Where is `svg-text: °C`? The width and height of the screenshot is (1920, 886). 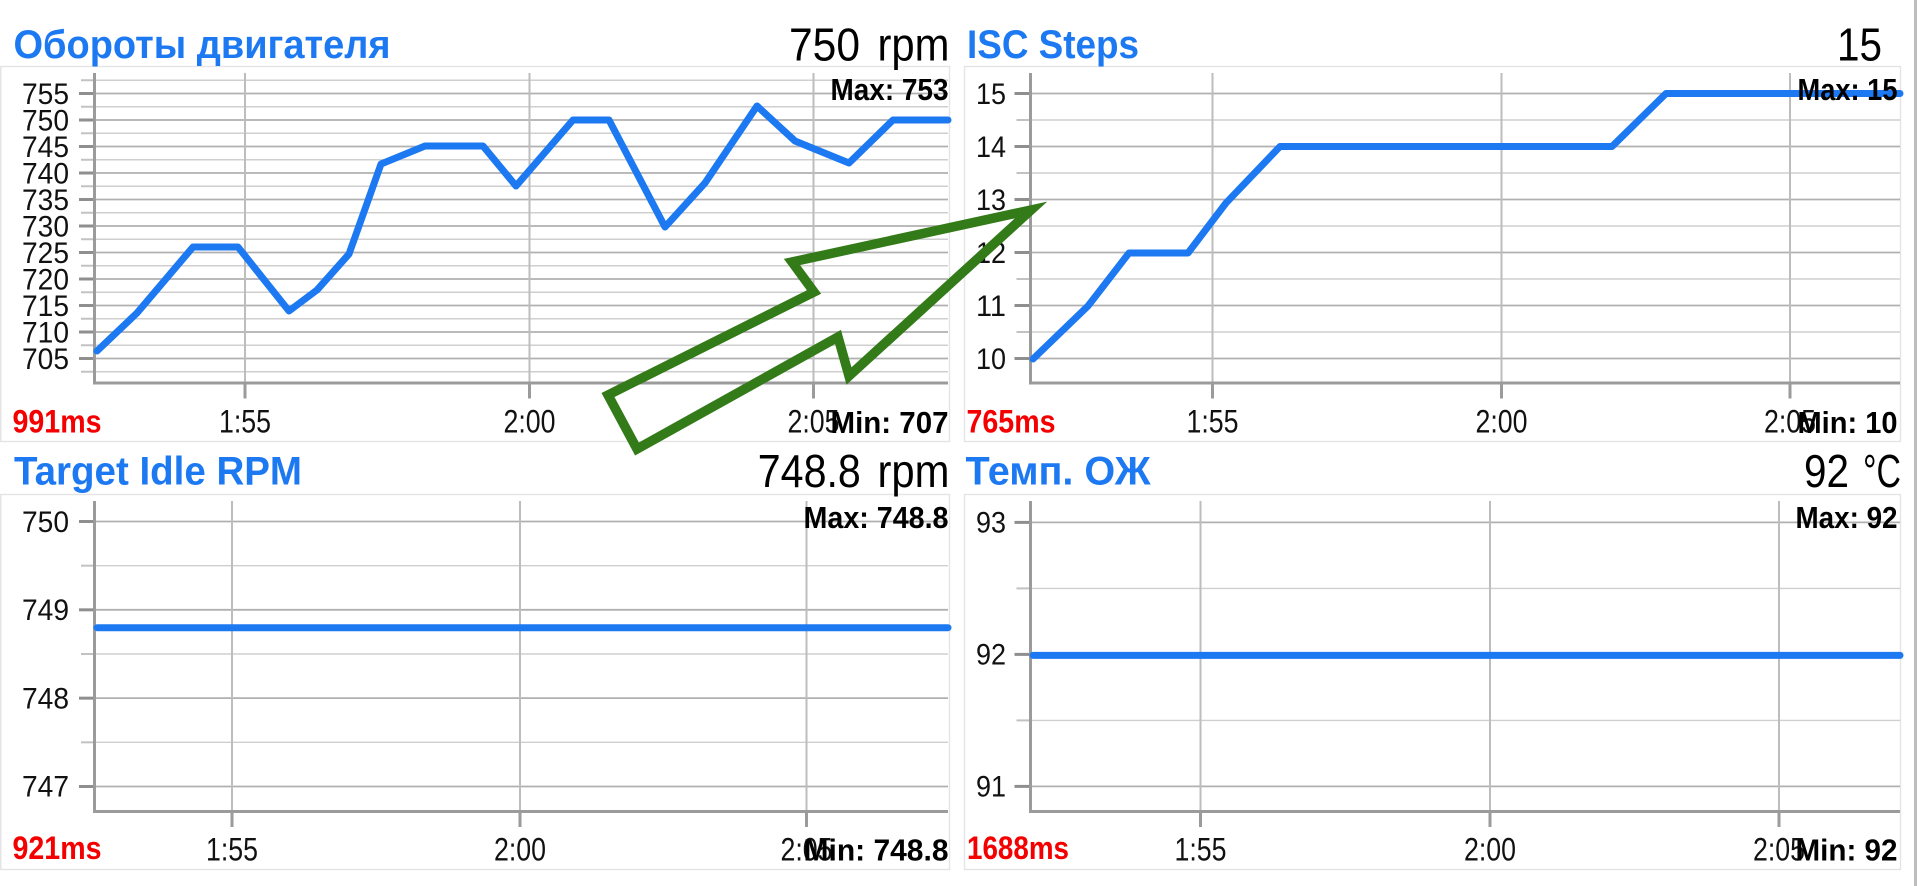
svg-text: °C is located at coordinates (1882, 471).